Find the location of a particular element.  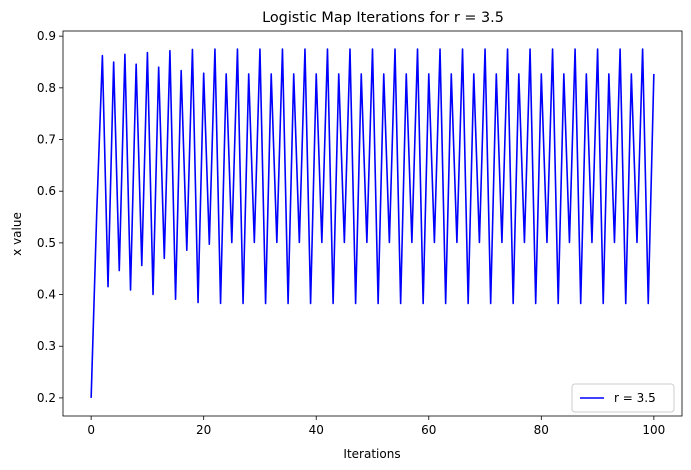

x-tick-label: 100 is located at coordinates (653, 430).